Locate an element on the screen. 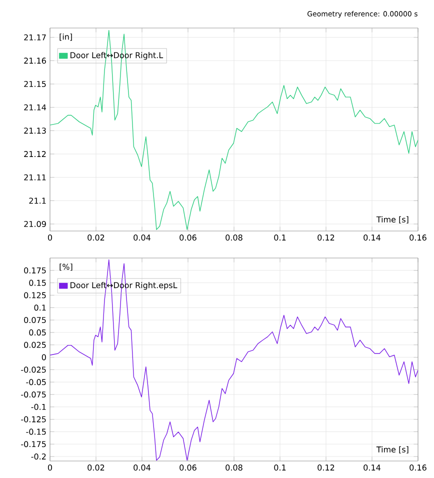 The image size is (434, 478). y-tick-label: 21.1 is located at coordinates (37, 201).